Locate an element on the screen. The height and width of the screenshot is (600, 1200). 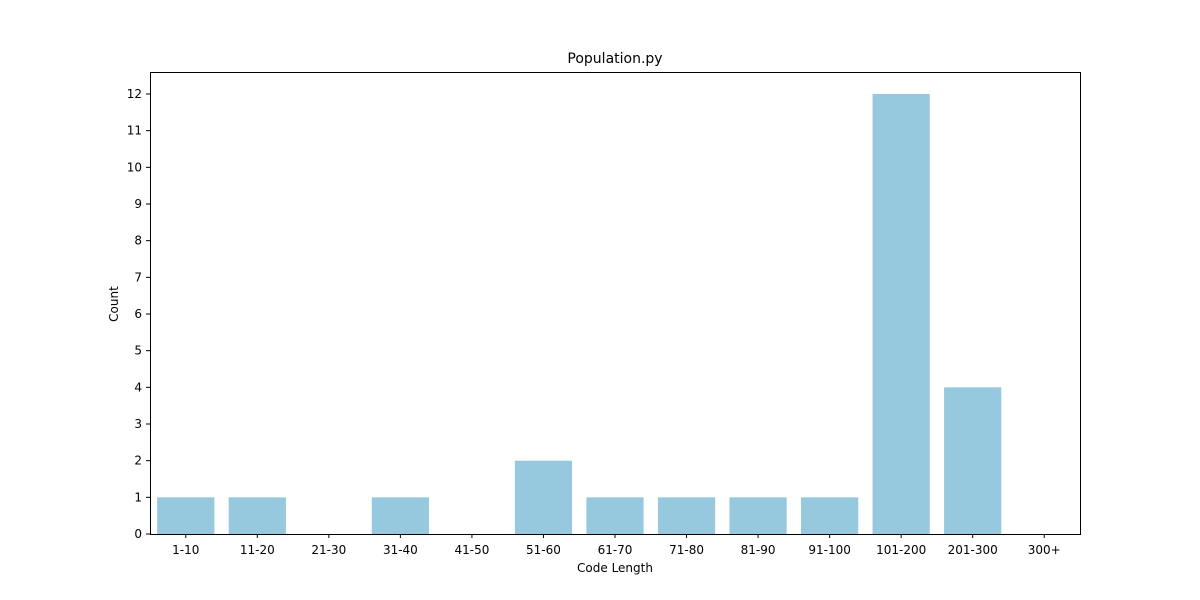
y-tick-label-1: 1 is located at coordinates (138, 497).